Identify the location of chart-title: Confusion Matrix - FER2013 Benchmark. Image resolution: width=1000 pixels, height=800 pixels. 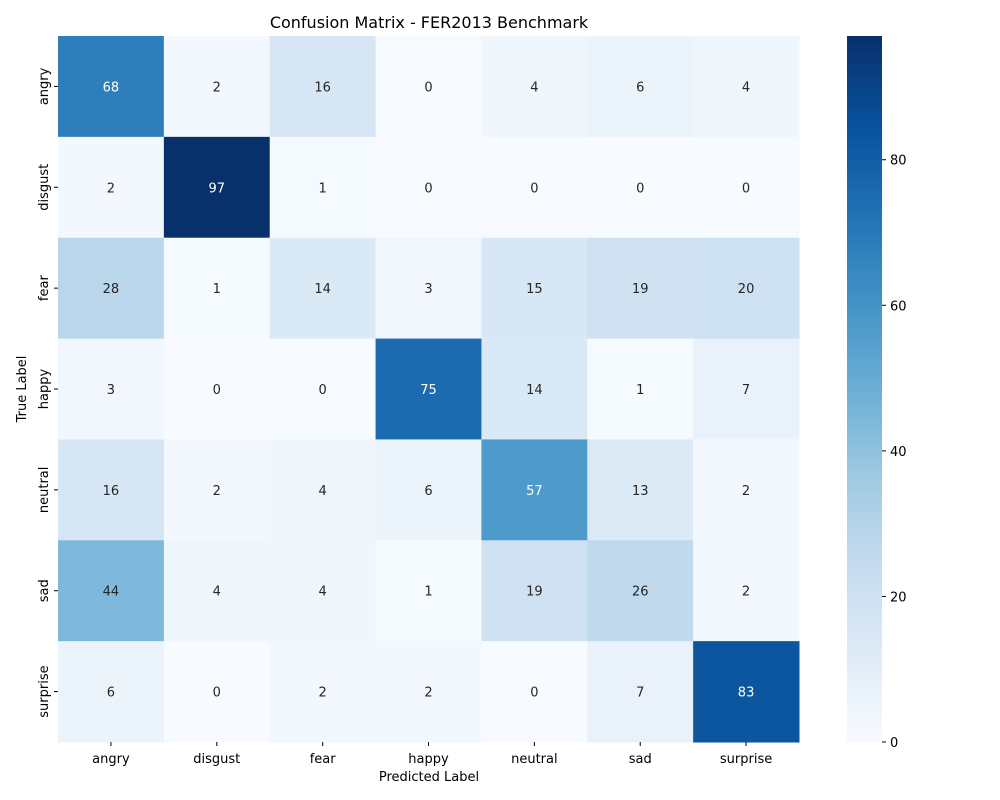
(429, 22).